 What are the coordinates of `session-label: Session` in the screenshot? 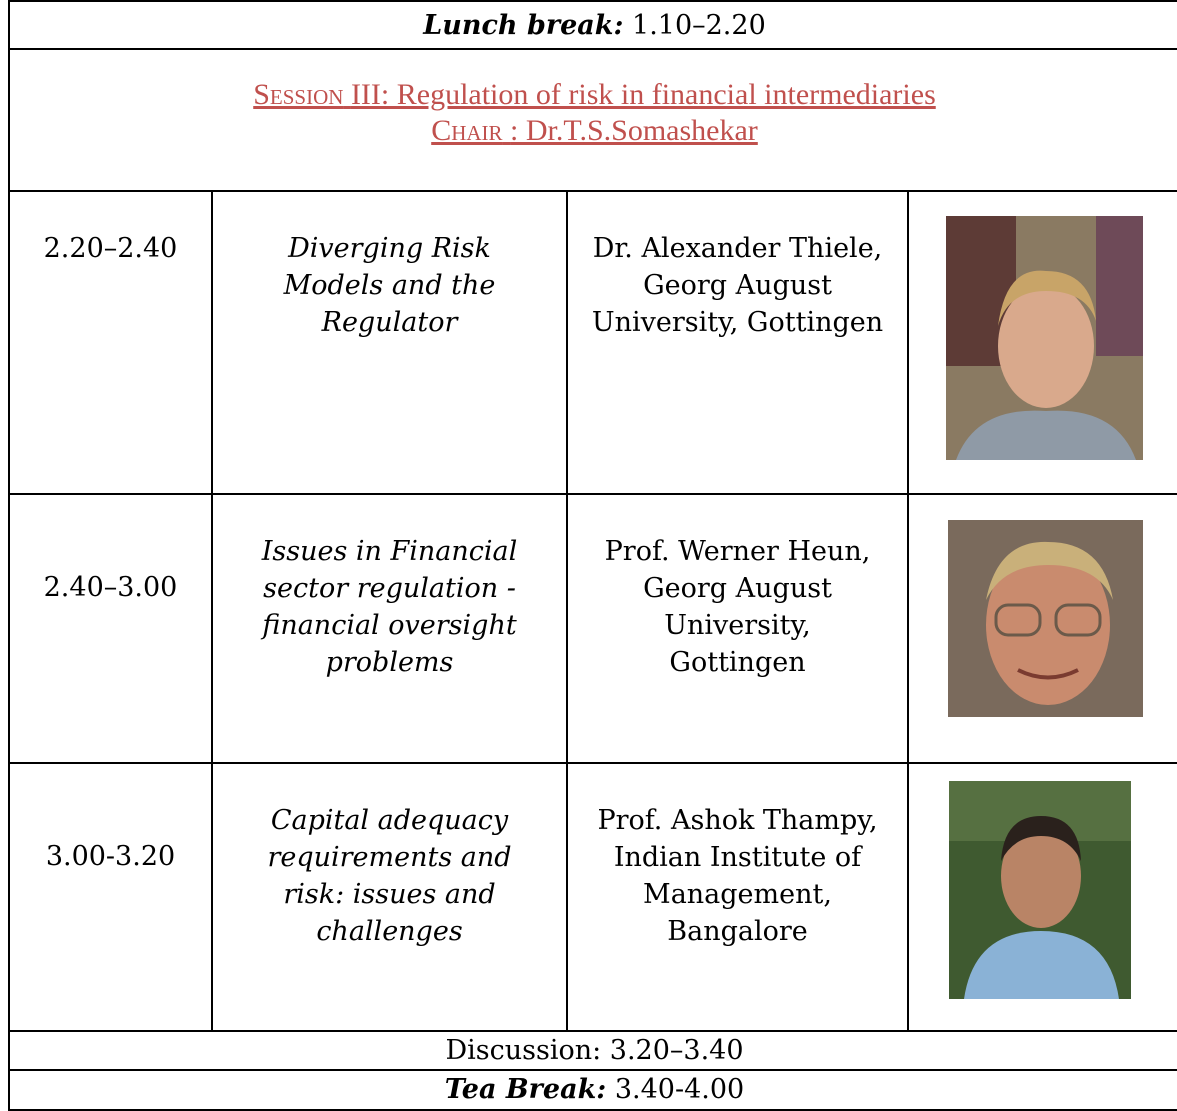 It's located at (298, 94).